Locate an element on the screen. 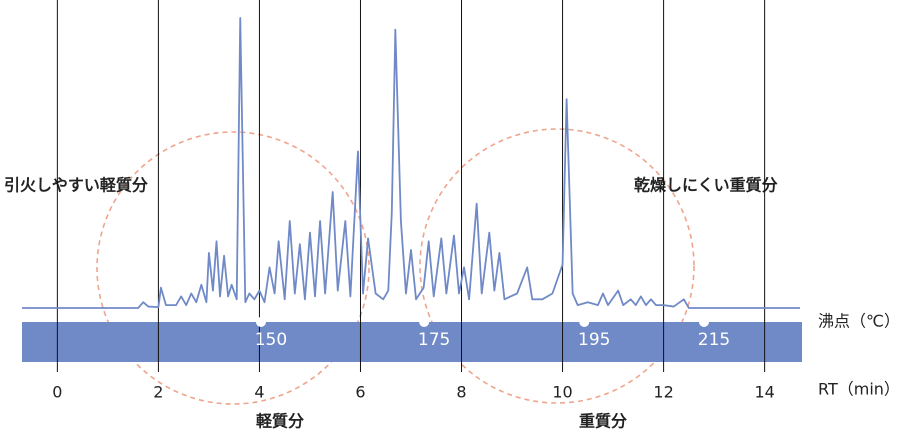  x-tick-label: 2 is located at coordinates (158, 392).